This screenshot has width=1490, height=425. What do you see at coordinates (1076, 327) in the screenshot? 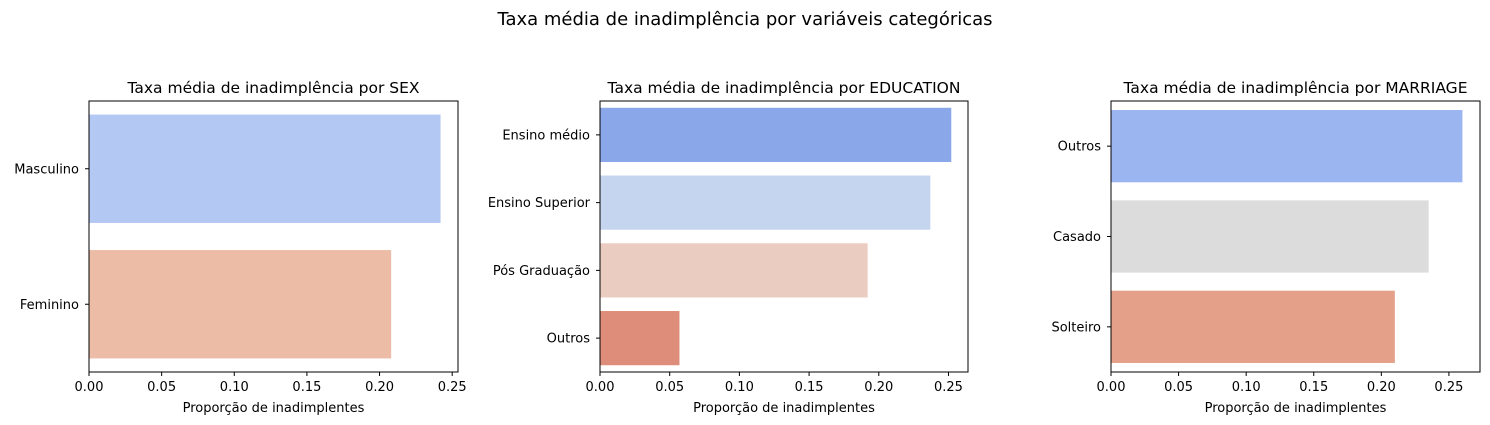
I see `y-tick-label: Solteiro` at bounding box center [1076, 327].